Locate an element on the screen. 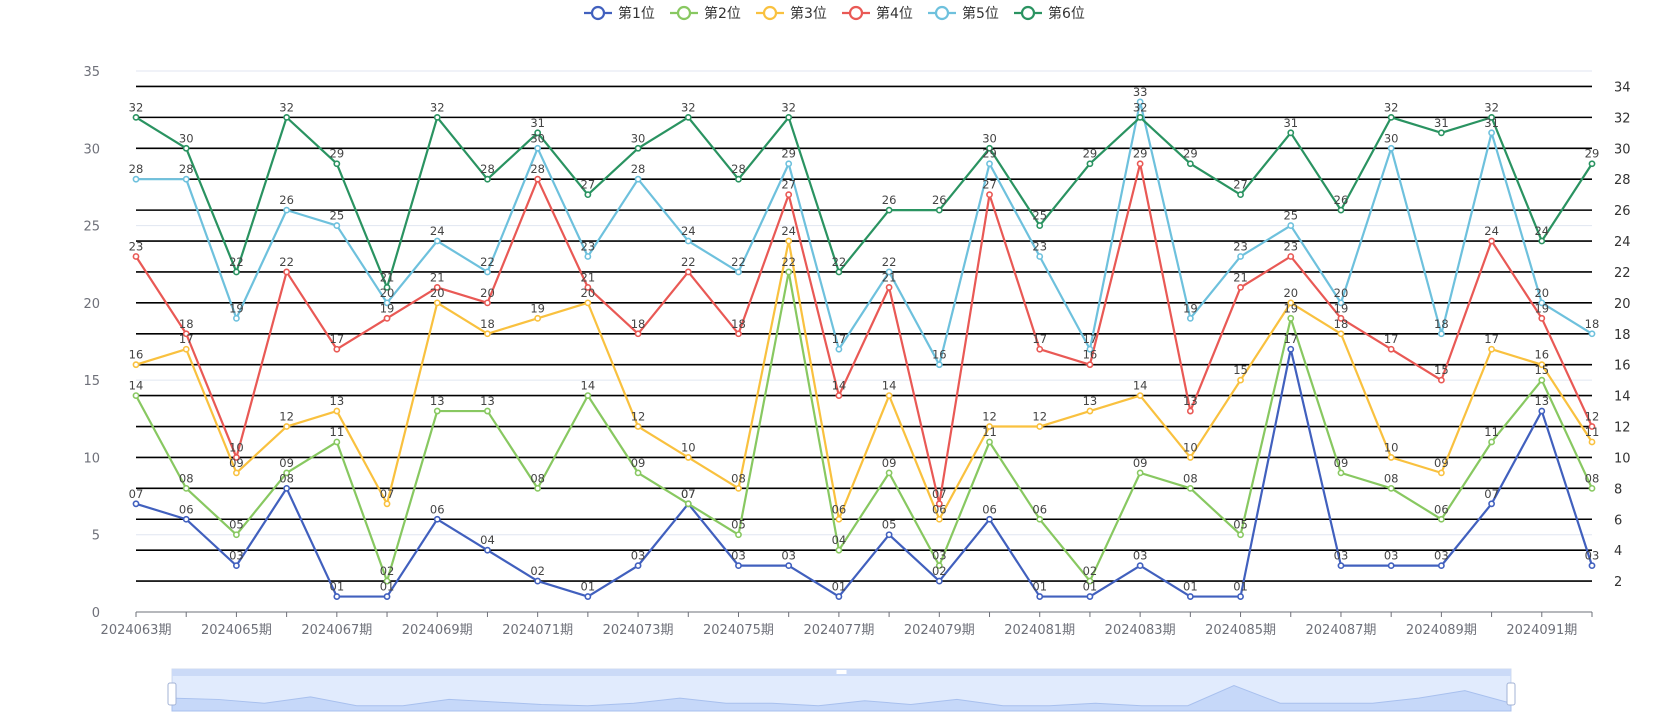 The image size is (1675, 720). zoom-selected-range is located at coordinates (841, 690).